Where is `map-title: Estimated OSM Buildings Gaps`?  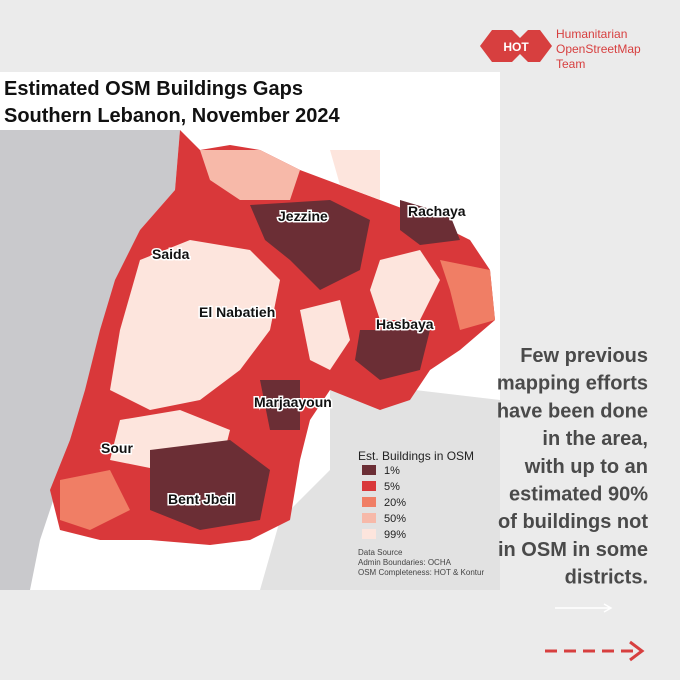
map-title: Estimated OSM Buildings Gaps is located at coordinates (153, 89).